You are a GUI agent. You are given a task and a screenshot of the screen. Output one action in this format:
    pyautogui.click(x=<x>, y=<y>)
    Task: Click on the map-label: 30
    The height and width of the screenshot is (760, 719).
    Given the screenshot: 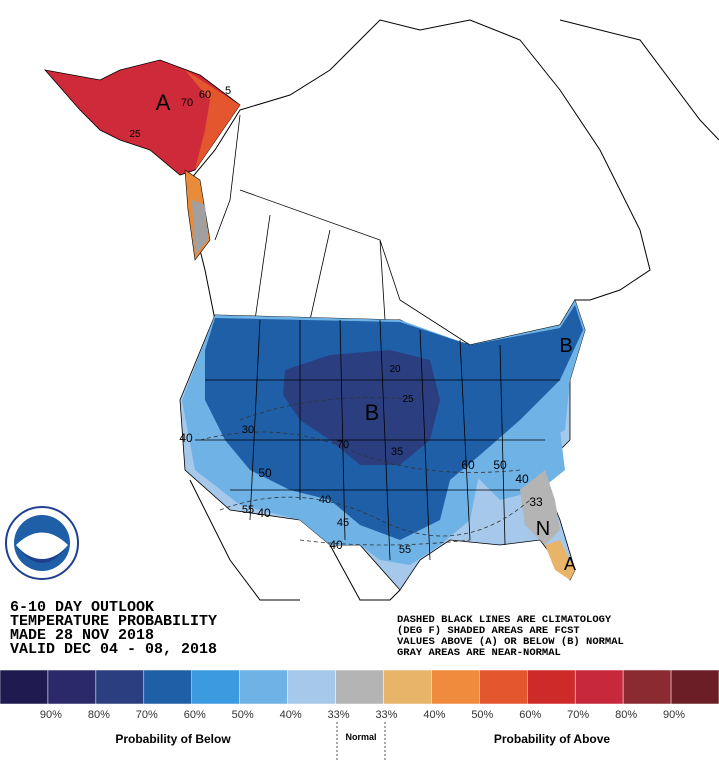 What is the action you would take?
    pyautogui.click(x=248, y=430)
    